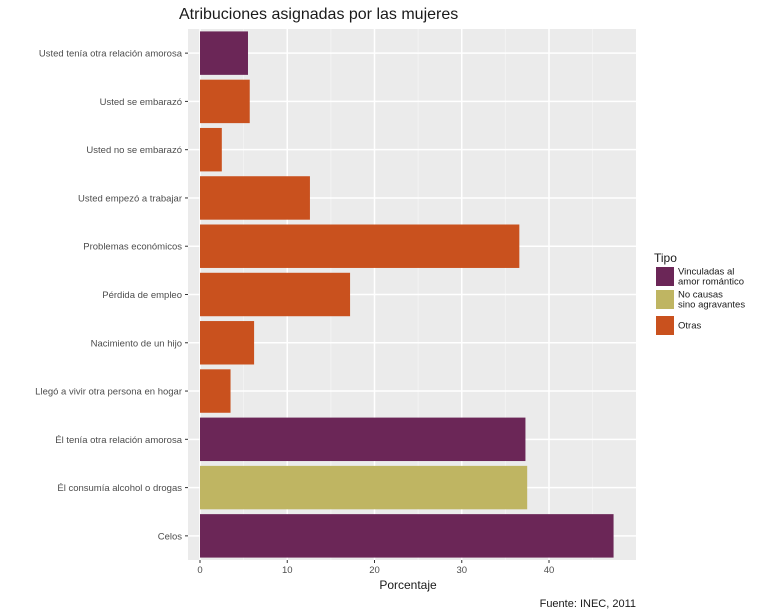 The width and height of the screenshot is (768, 615). What do you see at coordinates (130, 198) in the screenshot?
I see `y-tick-label: Usted empezó a trabajar` at bounding box center [130, 198].